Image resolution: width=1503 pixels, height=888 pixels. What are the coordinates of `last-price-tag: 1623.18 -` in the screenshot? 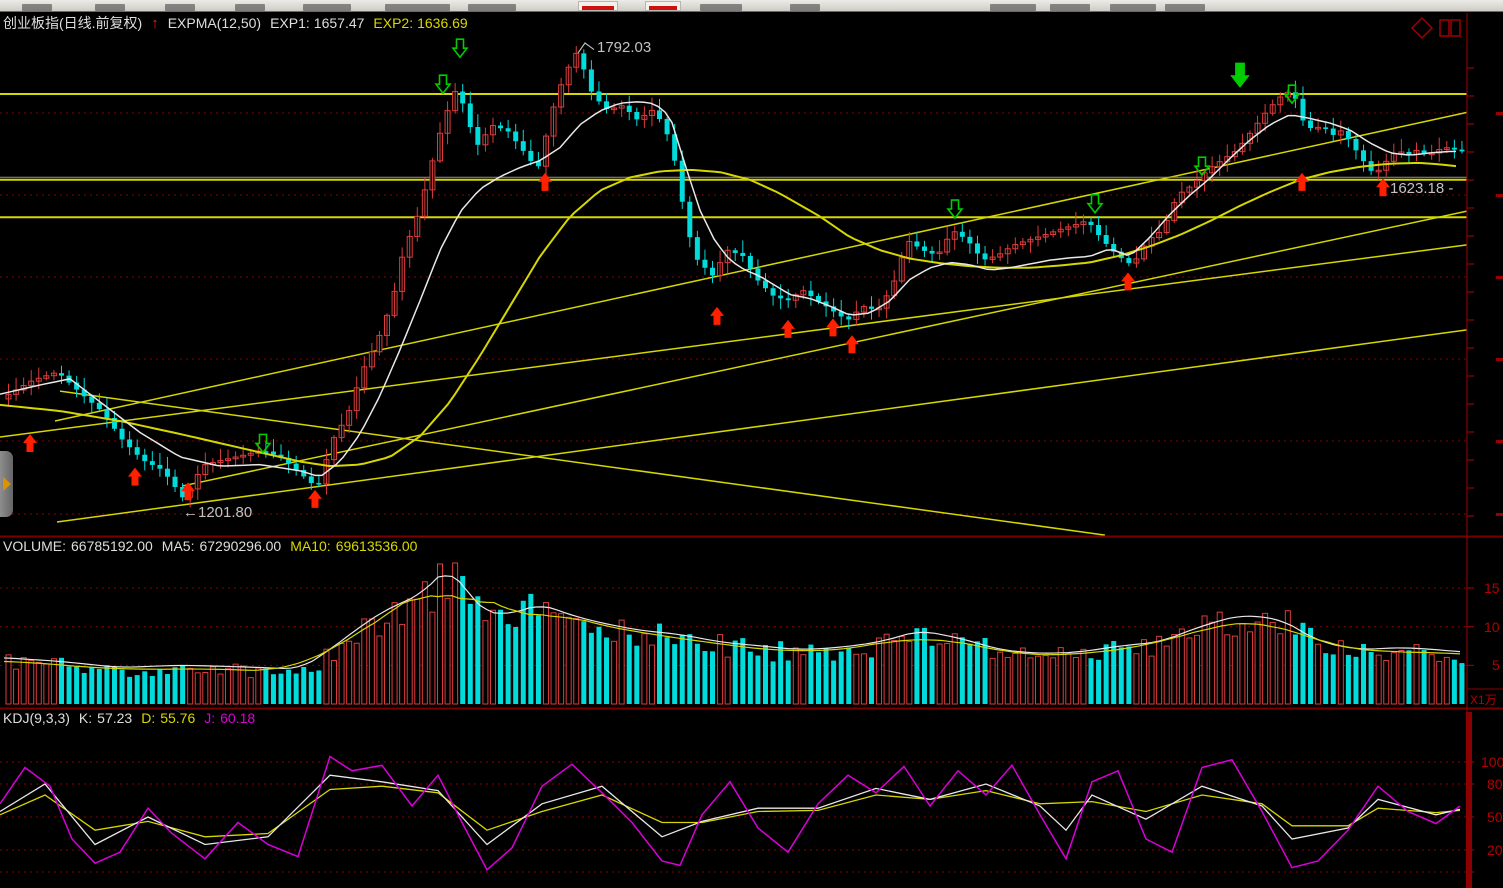 It's located at (1422, 188).